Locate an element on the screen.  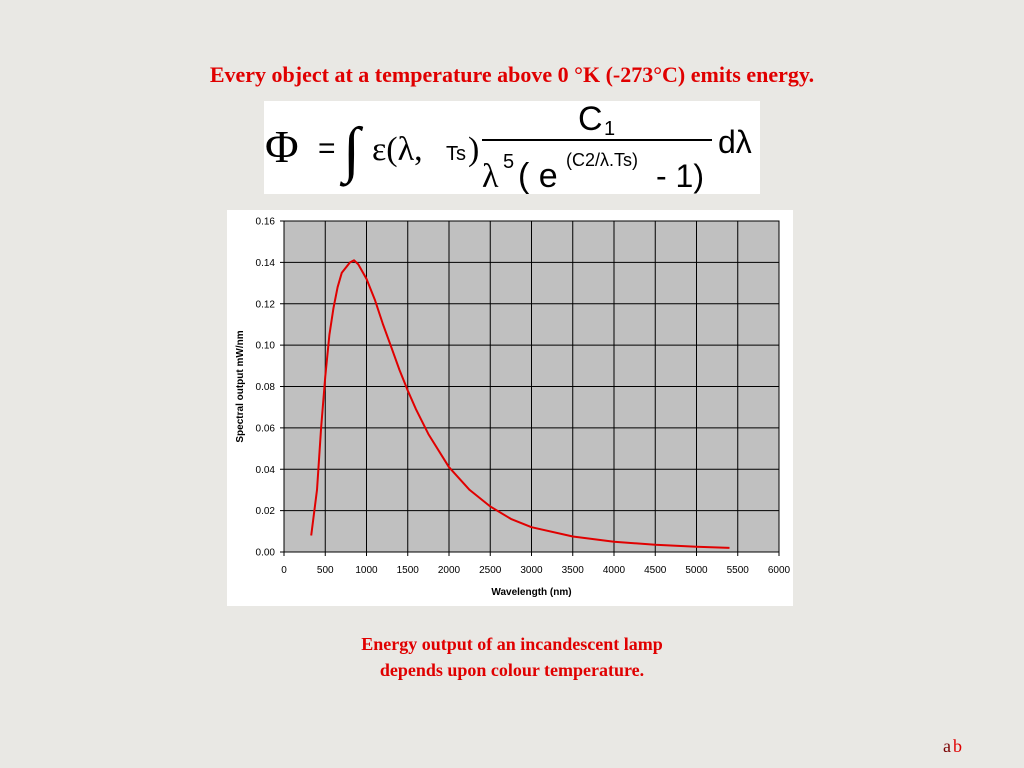
x-tick-label: 1000 is located at coordinates (366, 570).